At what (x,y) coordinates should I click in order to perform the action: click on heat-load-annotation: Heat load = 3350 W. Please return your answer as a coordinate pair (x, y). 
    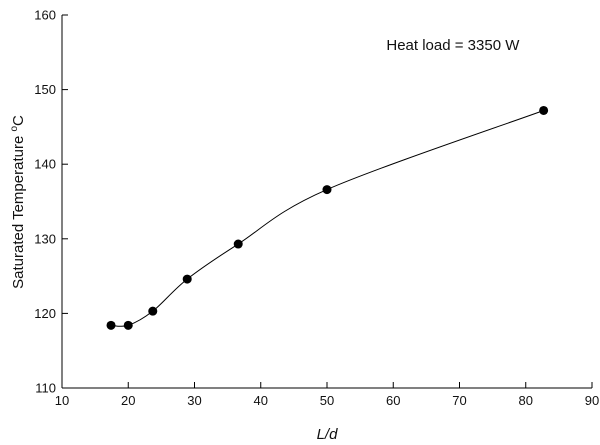
    Looking at the image, I should click on (453, 45).